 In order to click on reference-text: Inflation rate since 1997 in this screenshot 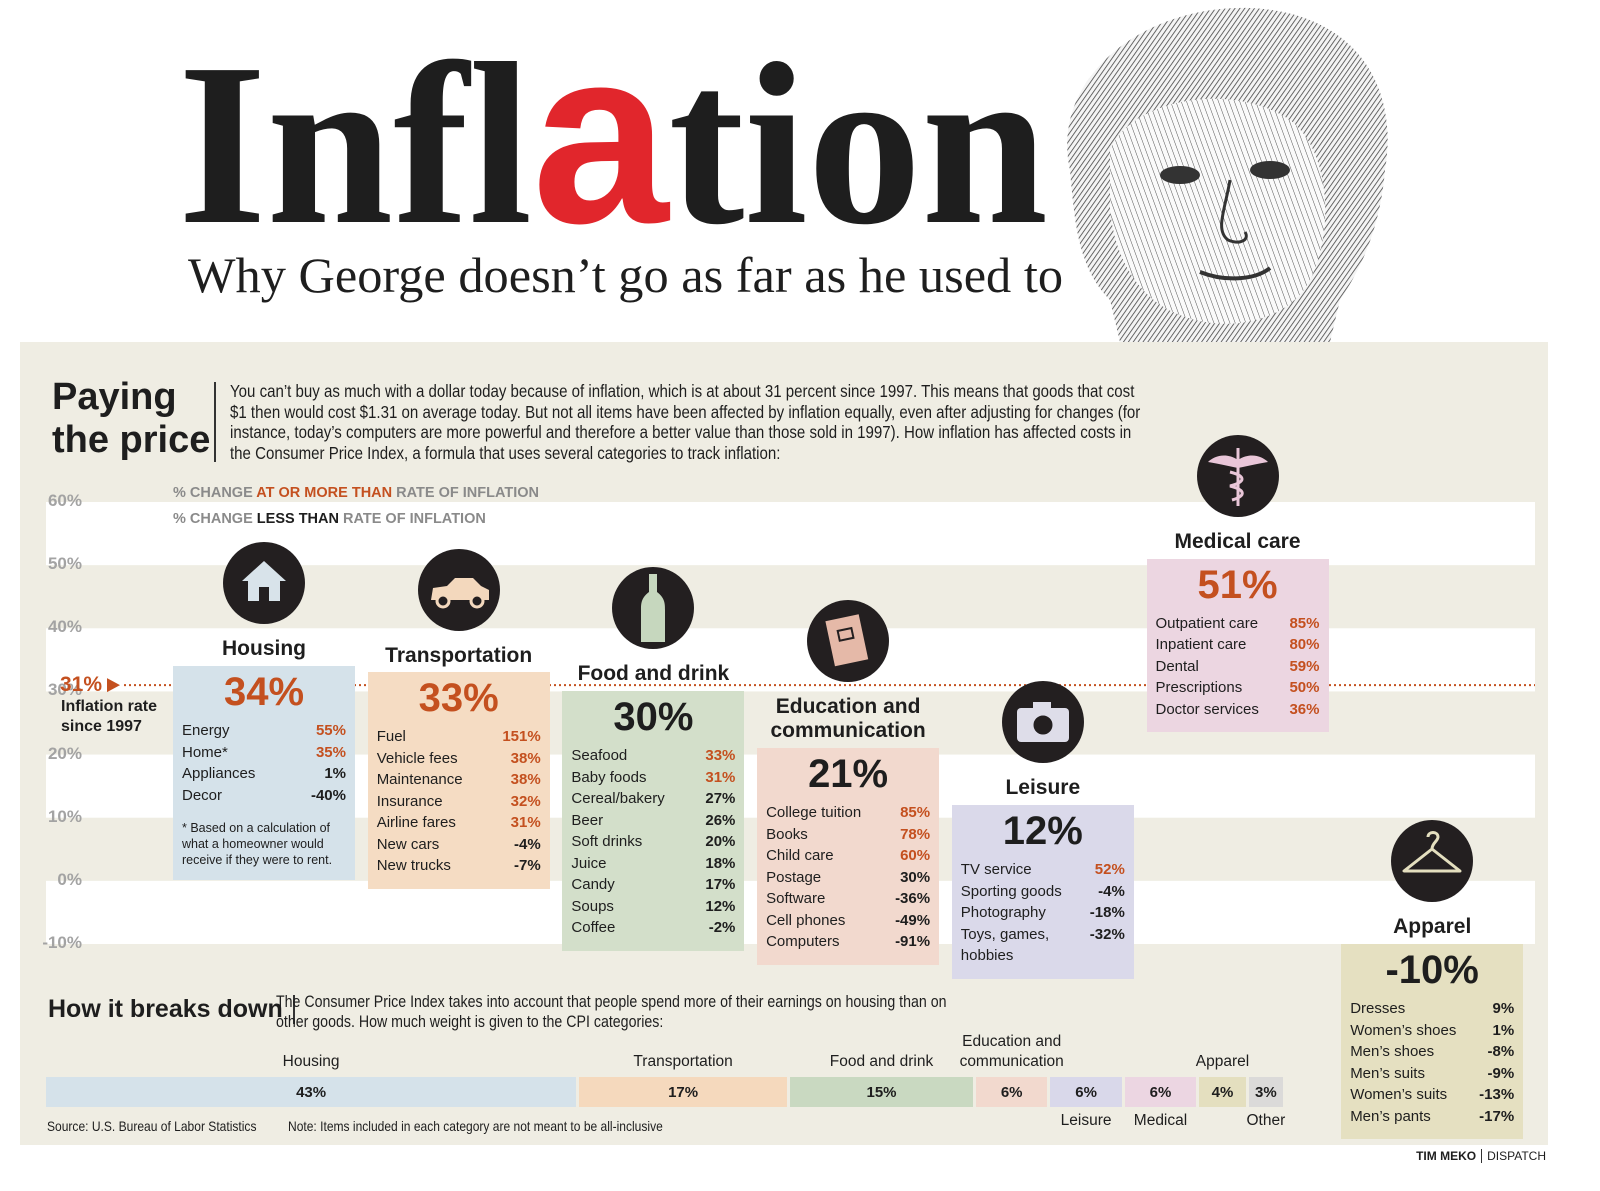, I will do `click(109, 717)`.